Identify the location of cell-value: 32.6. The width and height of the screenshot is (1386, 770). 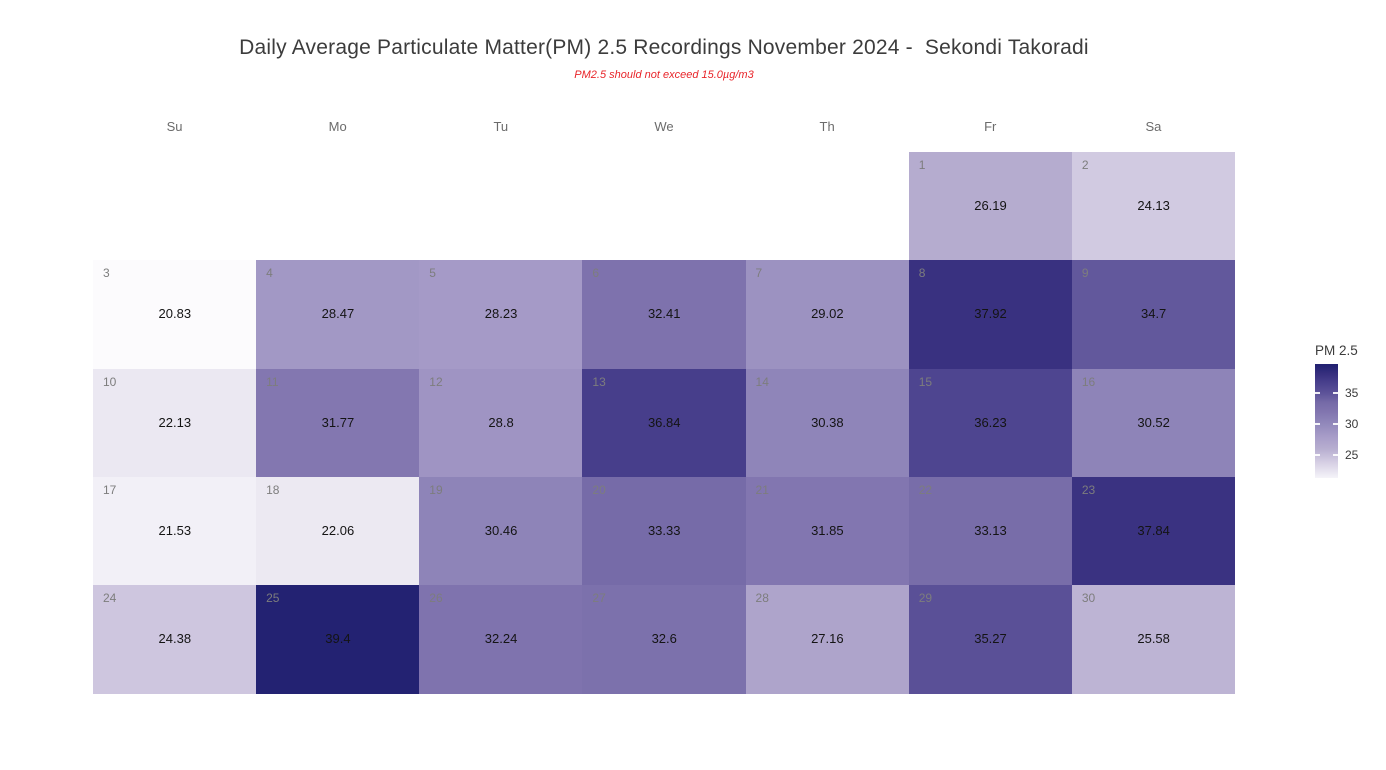
(664, 639).